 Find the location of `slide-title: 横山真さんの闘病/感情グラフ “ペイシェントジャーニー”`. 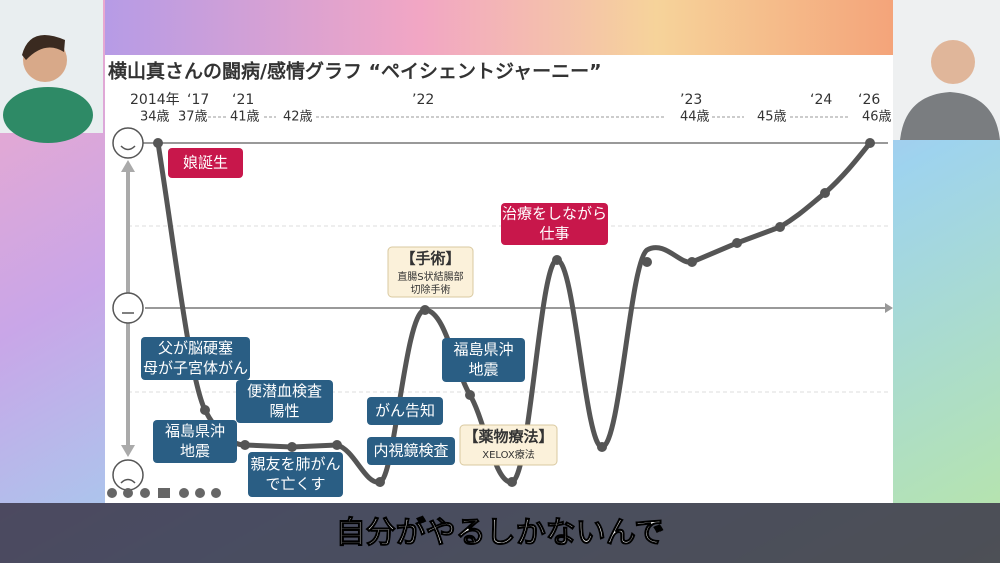

slide-title: 横山真さんの闘病/感情グラフ “ペイシェントジャーニー” is located at coordinates (355, 71).